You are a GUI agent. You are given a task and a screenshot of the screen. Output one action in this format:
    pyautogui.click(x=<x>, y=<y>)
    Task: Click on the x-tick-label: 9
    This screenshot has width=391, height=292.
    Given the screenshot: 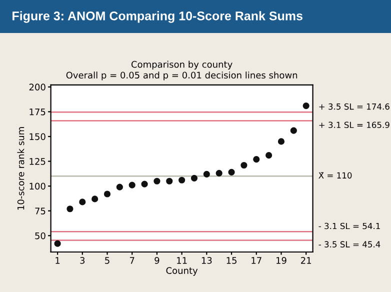 What is the action you would take?
    pyautogui.click(x=157, y=260)
    